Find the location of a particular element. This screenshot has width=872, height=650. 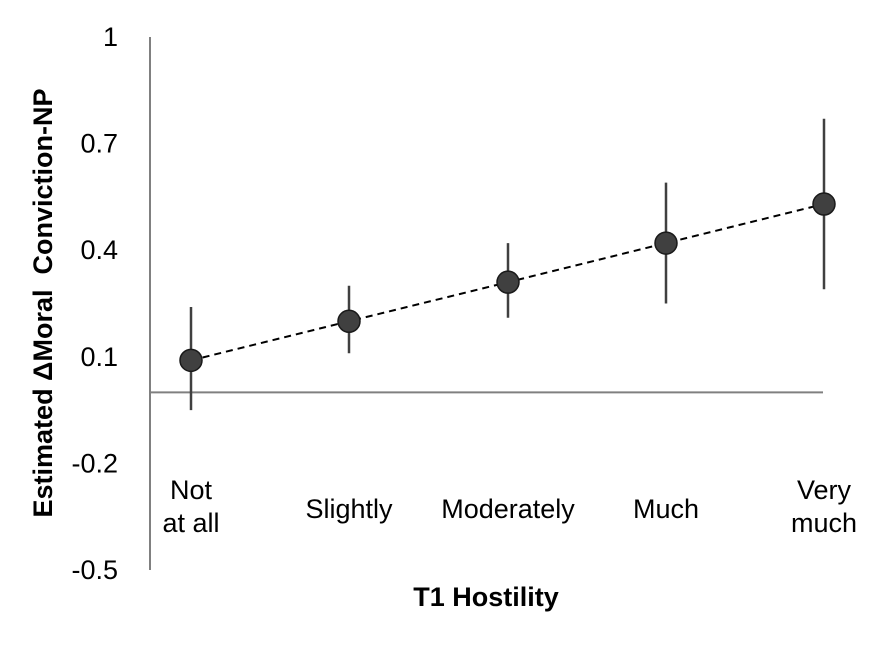

y-axis-title: Estimated ΔMoral Conviction-NP is located at coordinates (43, 303).